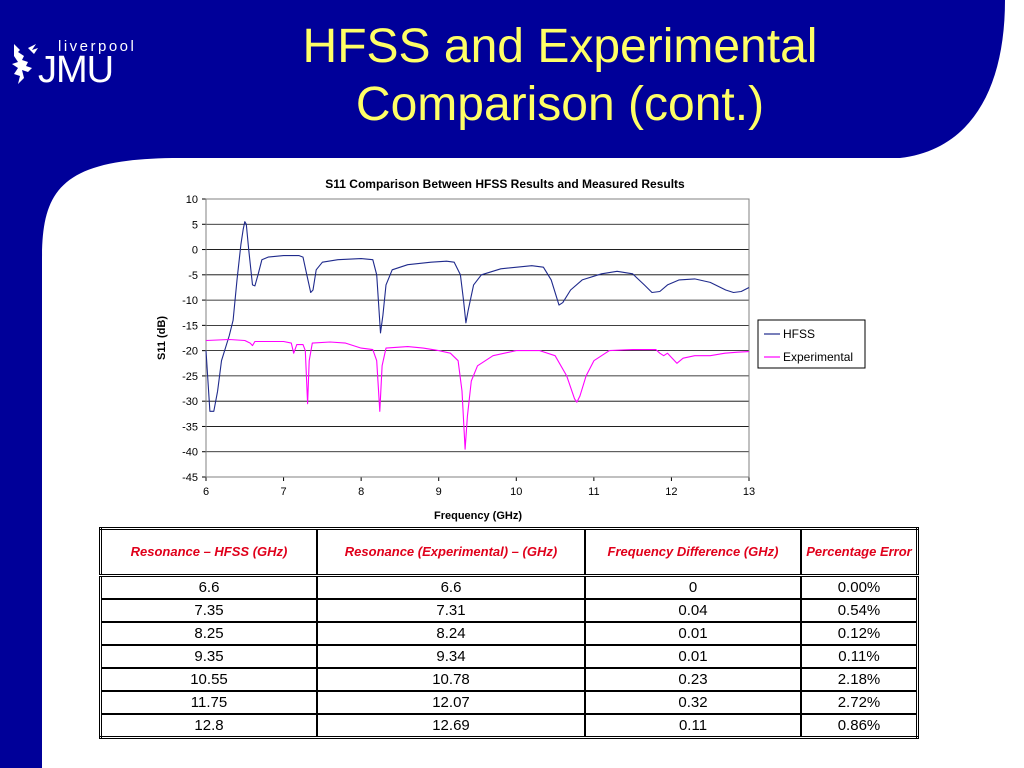 The height and width of the screenshot is (768, 1024). Describe the element at coordinates (859, 702) in the screenshot. I see `table-cell-error: 2.72%` at that location.